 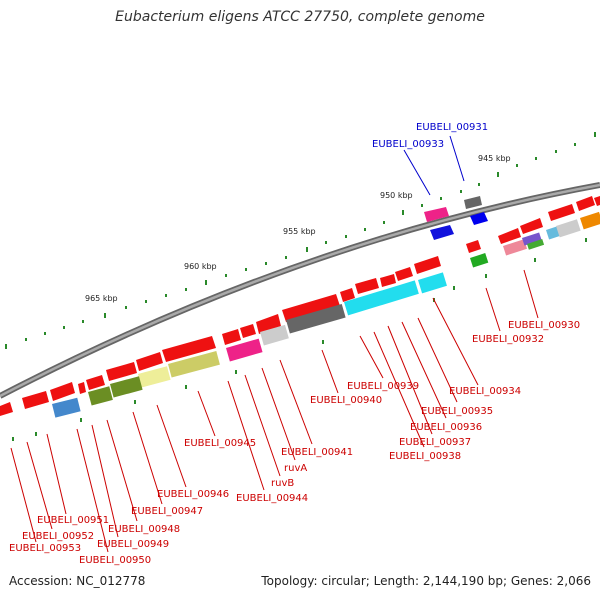 I want to click on label-eubeli-00937: EUBELI_00937, so click(x=435, y=442).